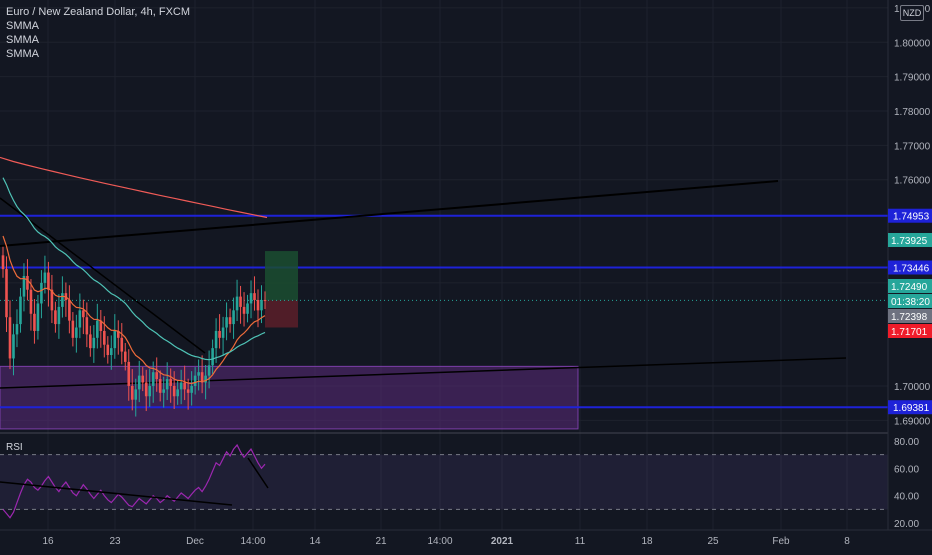 The width and height of the screenshot is (932, 555). I want to click on time-tick-label: 25, so click(713, 541).